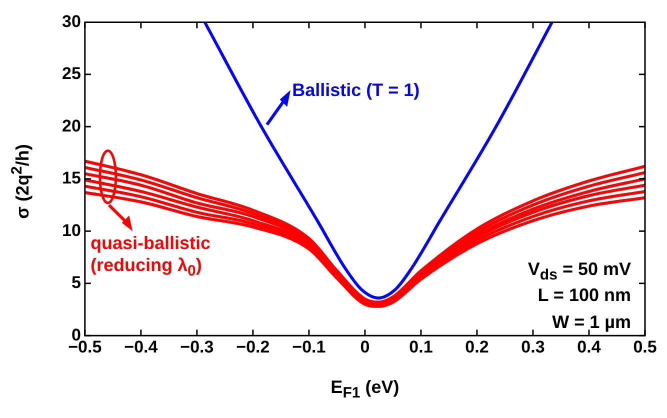 This screenshot has height=418, width=667. Describe the element at coordinates (591, 321) in the screenshot. I see `annotation: W = 1 µm` at that location.